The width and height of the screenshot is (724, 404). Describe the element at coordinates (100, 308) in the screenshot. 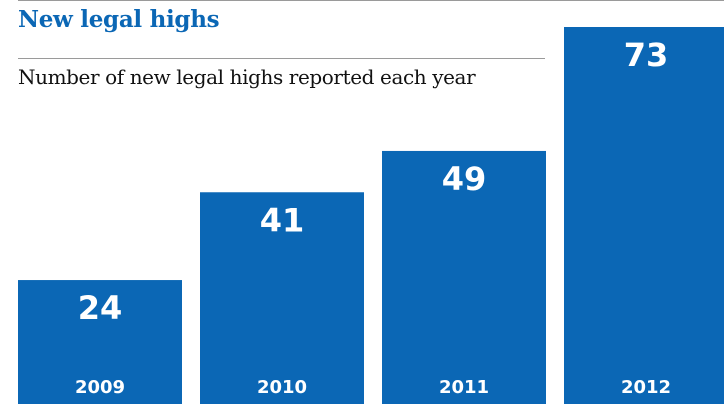

I see `value-label-2009: 24` at that location.